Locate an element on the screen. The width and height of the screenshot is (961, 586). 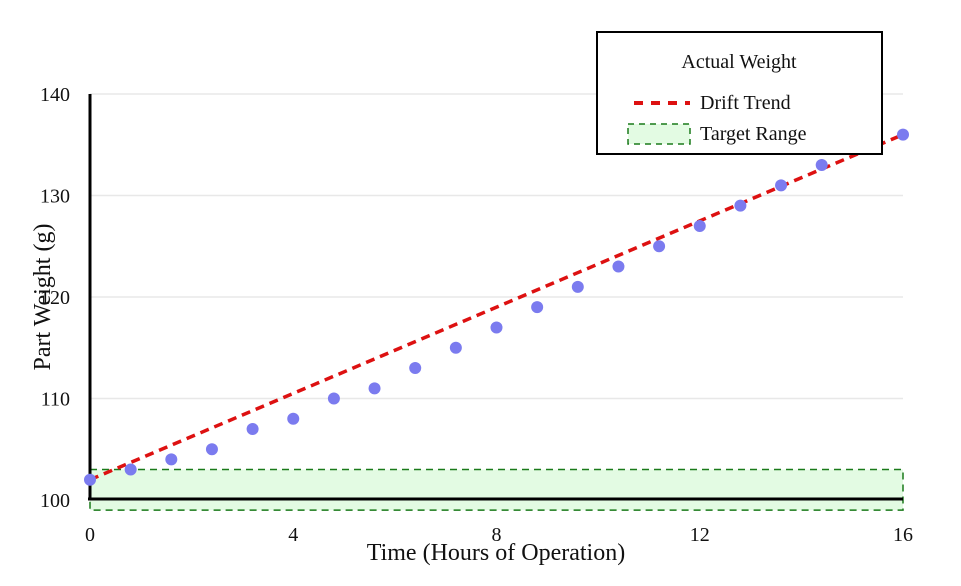
y-tick-label: 120 is located at coordinates (55, 298).